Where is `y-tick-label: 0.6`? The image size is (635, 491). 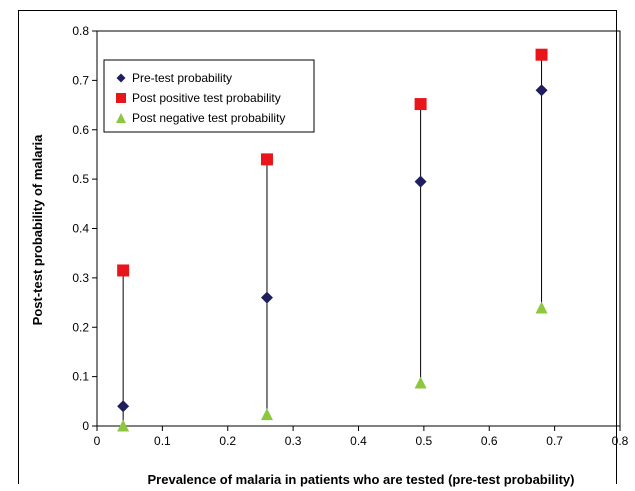
y-tick-label: 0.6 is located at coordinates (80, 130).